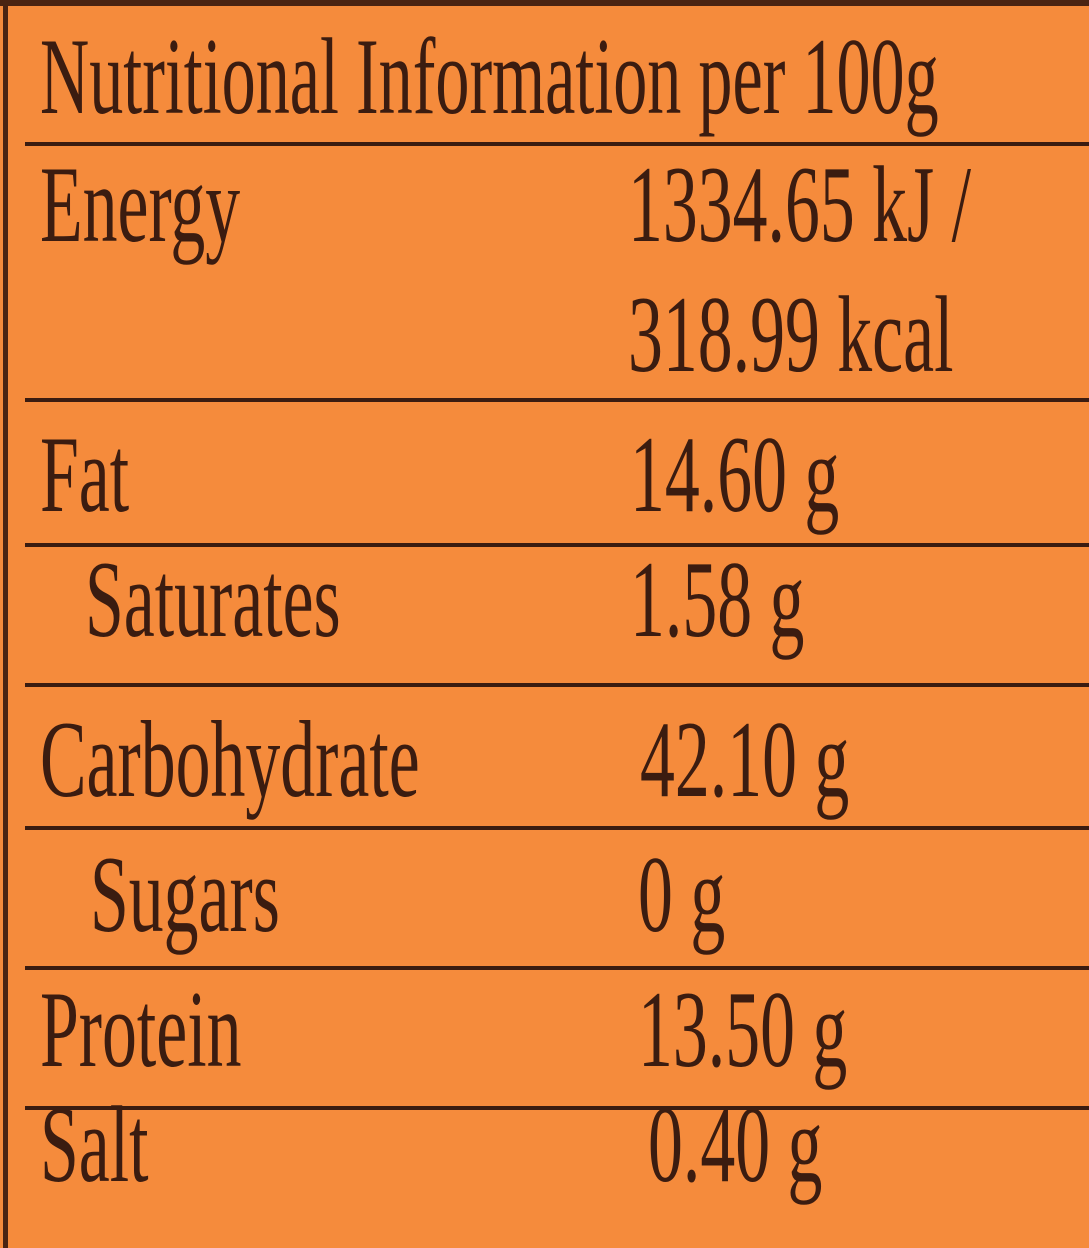 The image size is (1089, 1248). What do you see at coordinates (230, 759) in the screenshot?
I see `nutrient-name-carbohydrate: Carbohydrate` at bounding box center [230, 759].